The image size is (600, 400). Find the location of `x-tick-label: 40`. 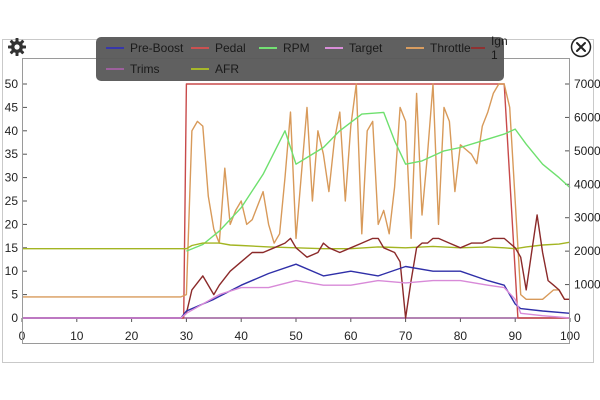

x-tick-label: 40 is located at coordinates (242, 336).